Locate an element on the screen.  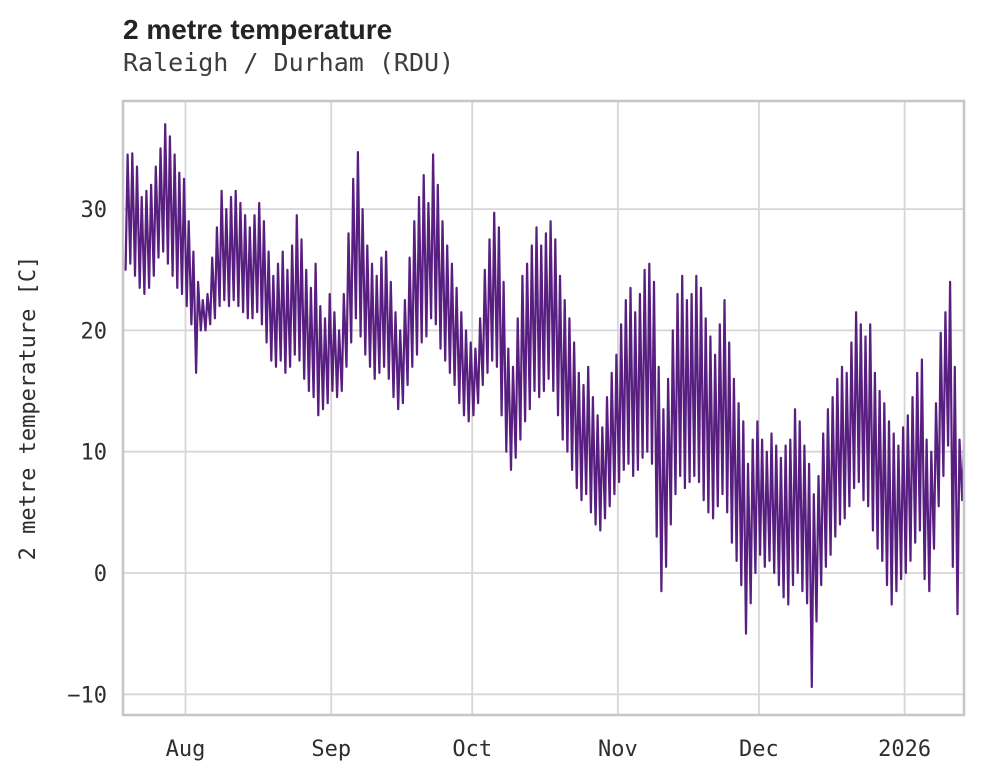
y-tick-labels: 30 20 10 0 −10 is located at coordinates (87, 453).